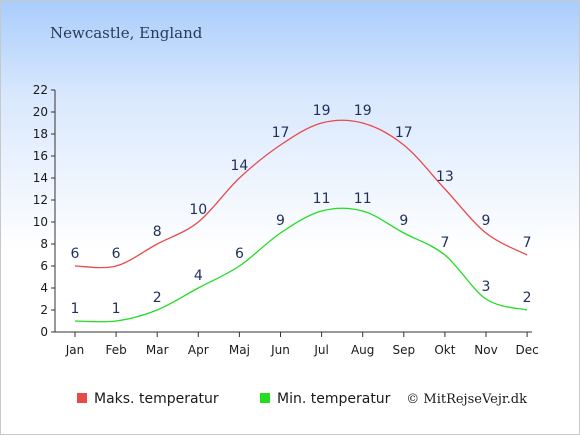  Describe the element at coordinates (40, 134) in the screenshot. I see `y-tick-label: 18` at that location.